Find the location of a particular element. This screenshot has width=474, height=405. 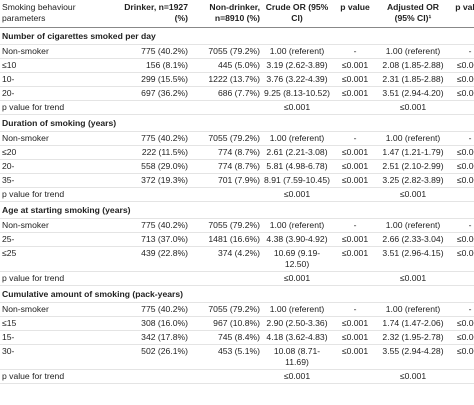

cell: 7055 (79.2%) is located at coordinates (226, 309).